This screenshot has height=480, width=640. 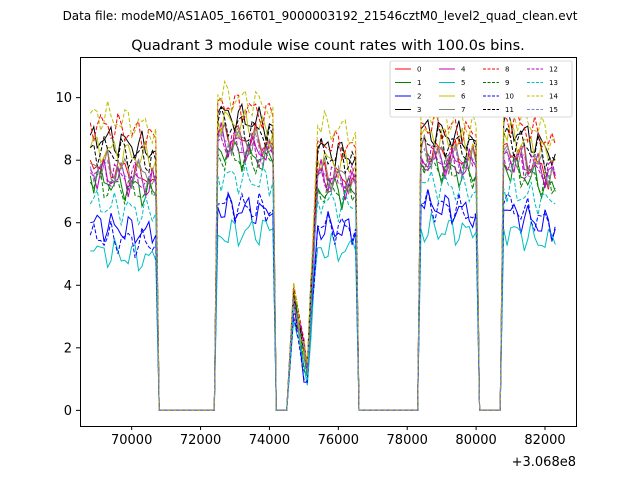 What do you see at coordinates (68, 161) in the screenshot?
I see `y-tick-label: 8` at bounding box center [68, 161].